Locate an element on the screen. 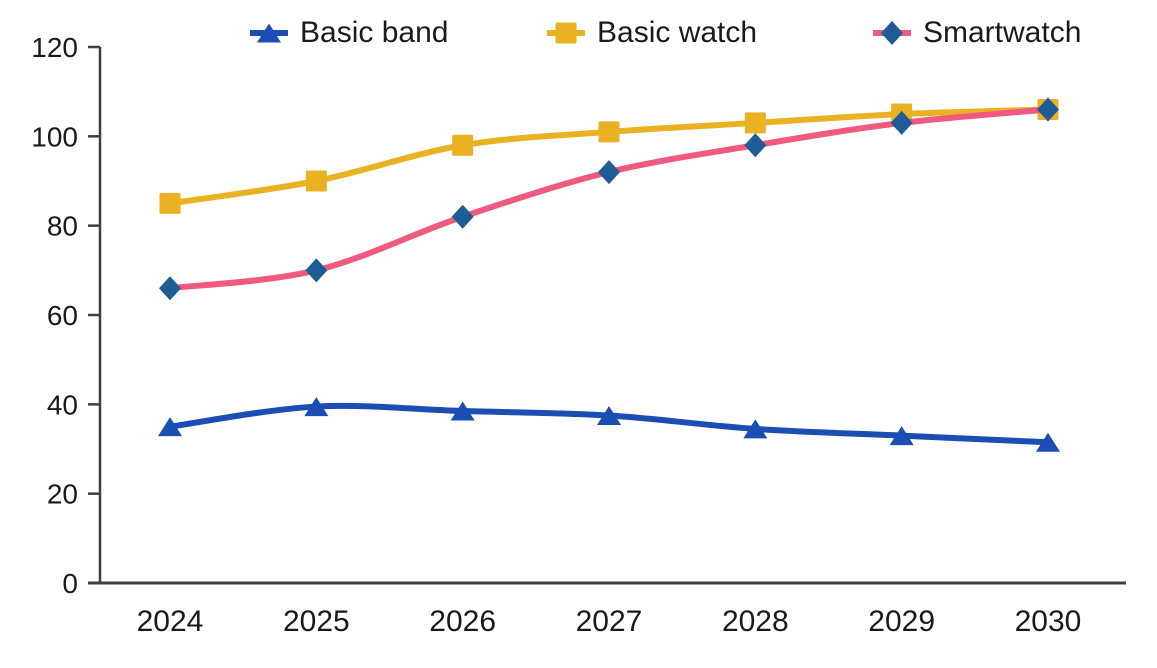 This screenshot has height=668, width=1157. basic-watch-legend-marker-icon is located at coordinates (566, 33).